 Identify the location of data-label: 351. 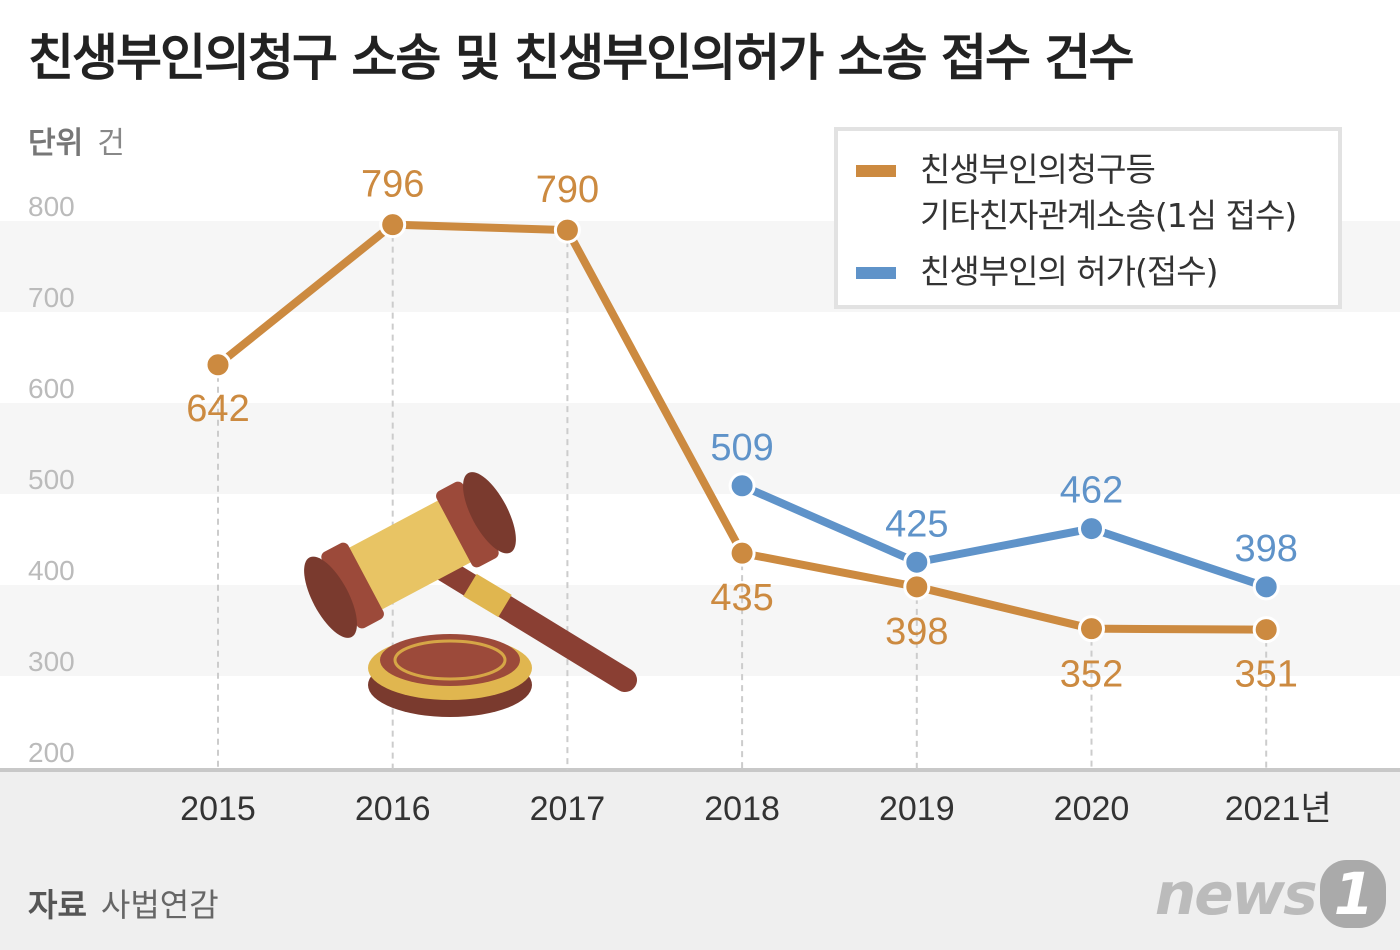
(1265, 675).